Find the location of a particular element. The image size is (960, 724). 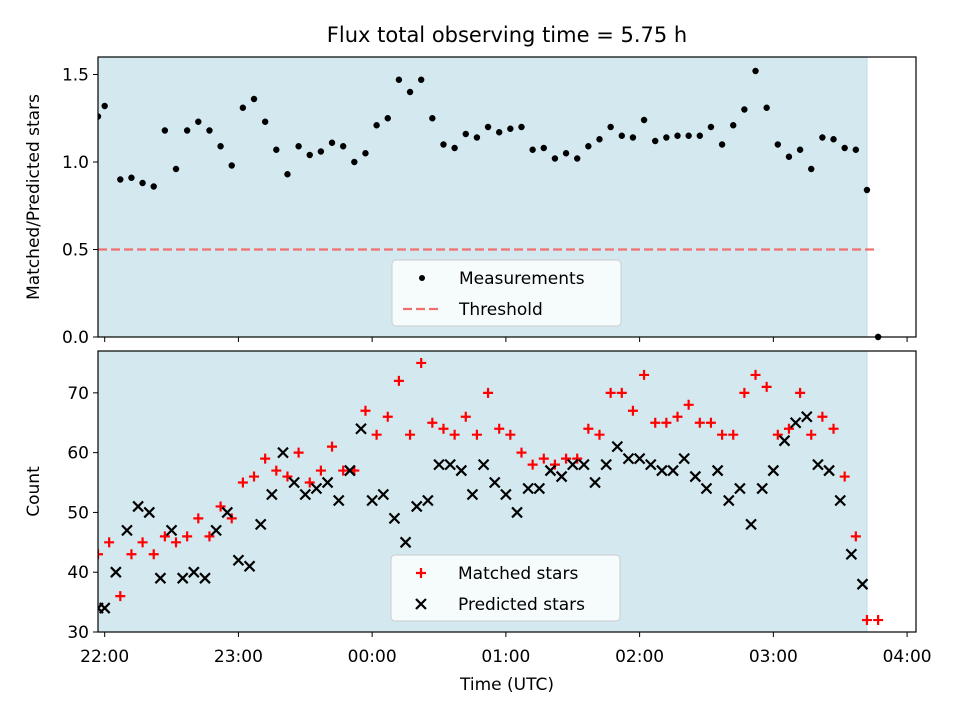

x-tick-label: 04:00 is located at coordinates (907, 657).